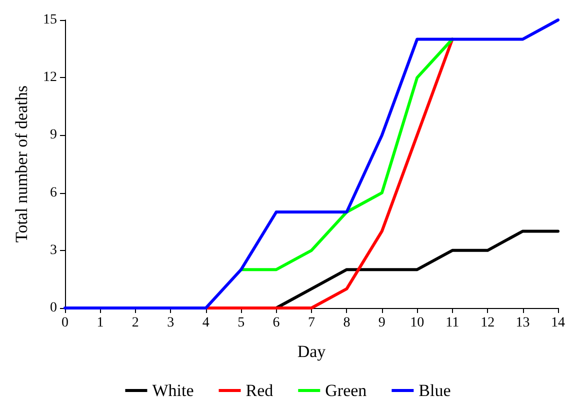 The width and height of the screenshot is (576, 406). What do you see at coordinates (21, 164) in the screenshot?
I see `y-axis-title: Total number of deaths` at bounding box center [21, 164].